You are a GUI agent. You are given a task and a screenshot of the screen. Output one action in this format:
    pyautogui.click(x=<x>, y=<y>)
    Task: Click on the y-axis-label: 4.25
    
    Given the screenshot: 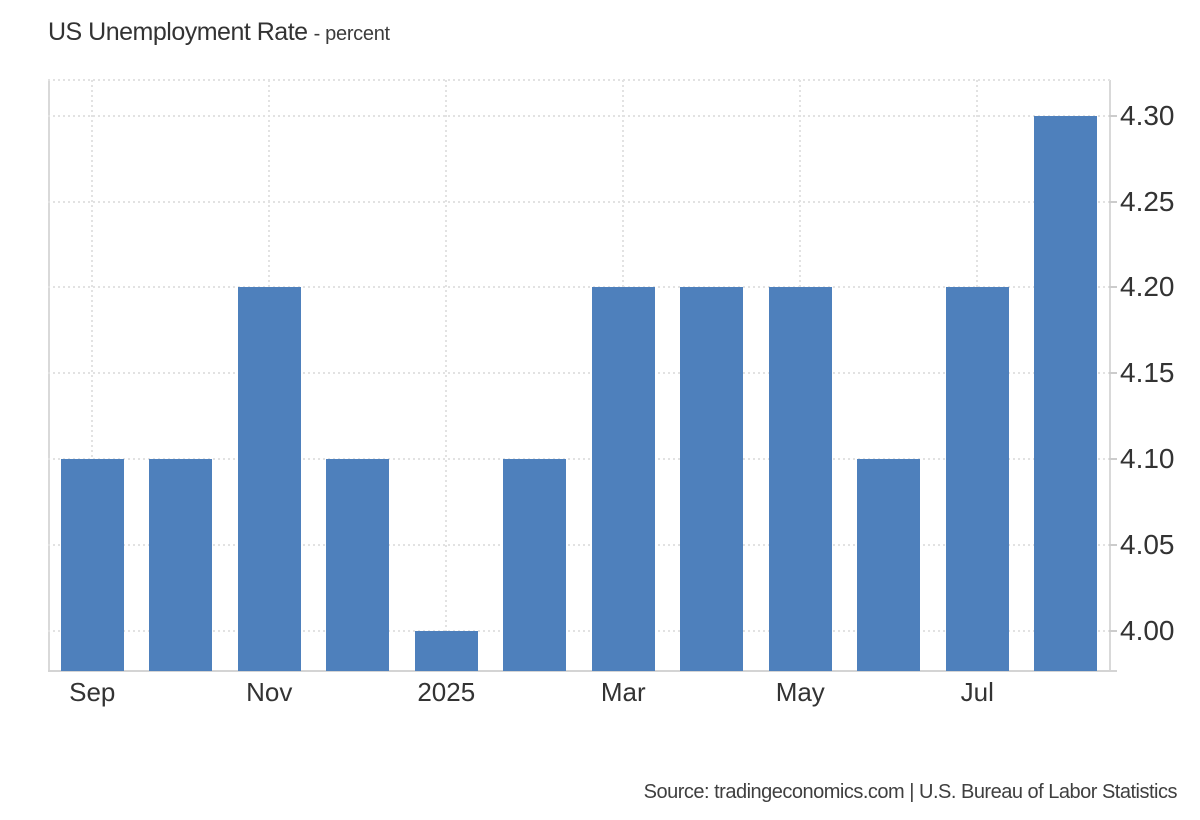 What is the action you would take?
    pyautogui.click(x=1147, y=201)
    